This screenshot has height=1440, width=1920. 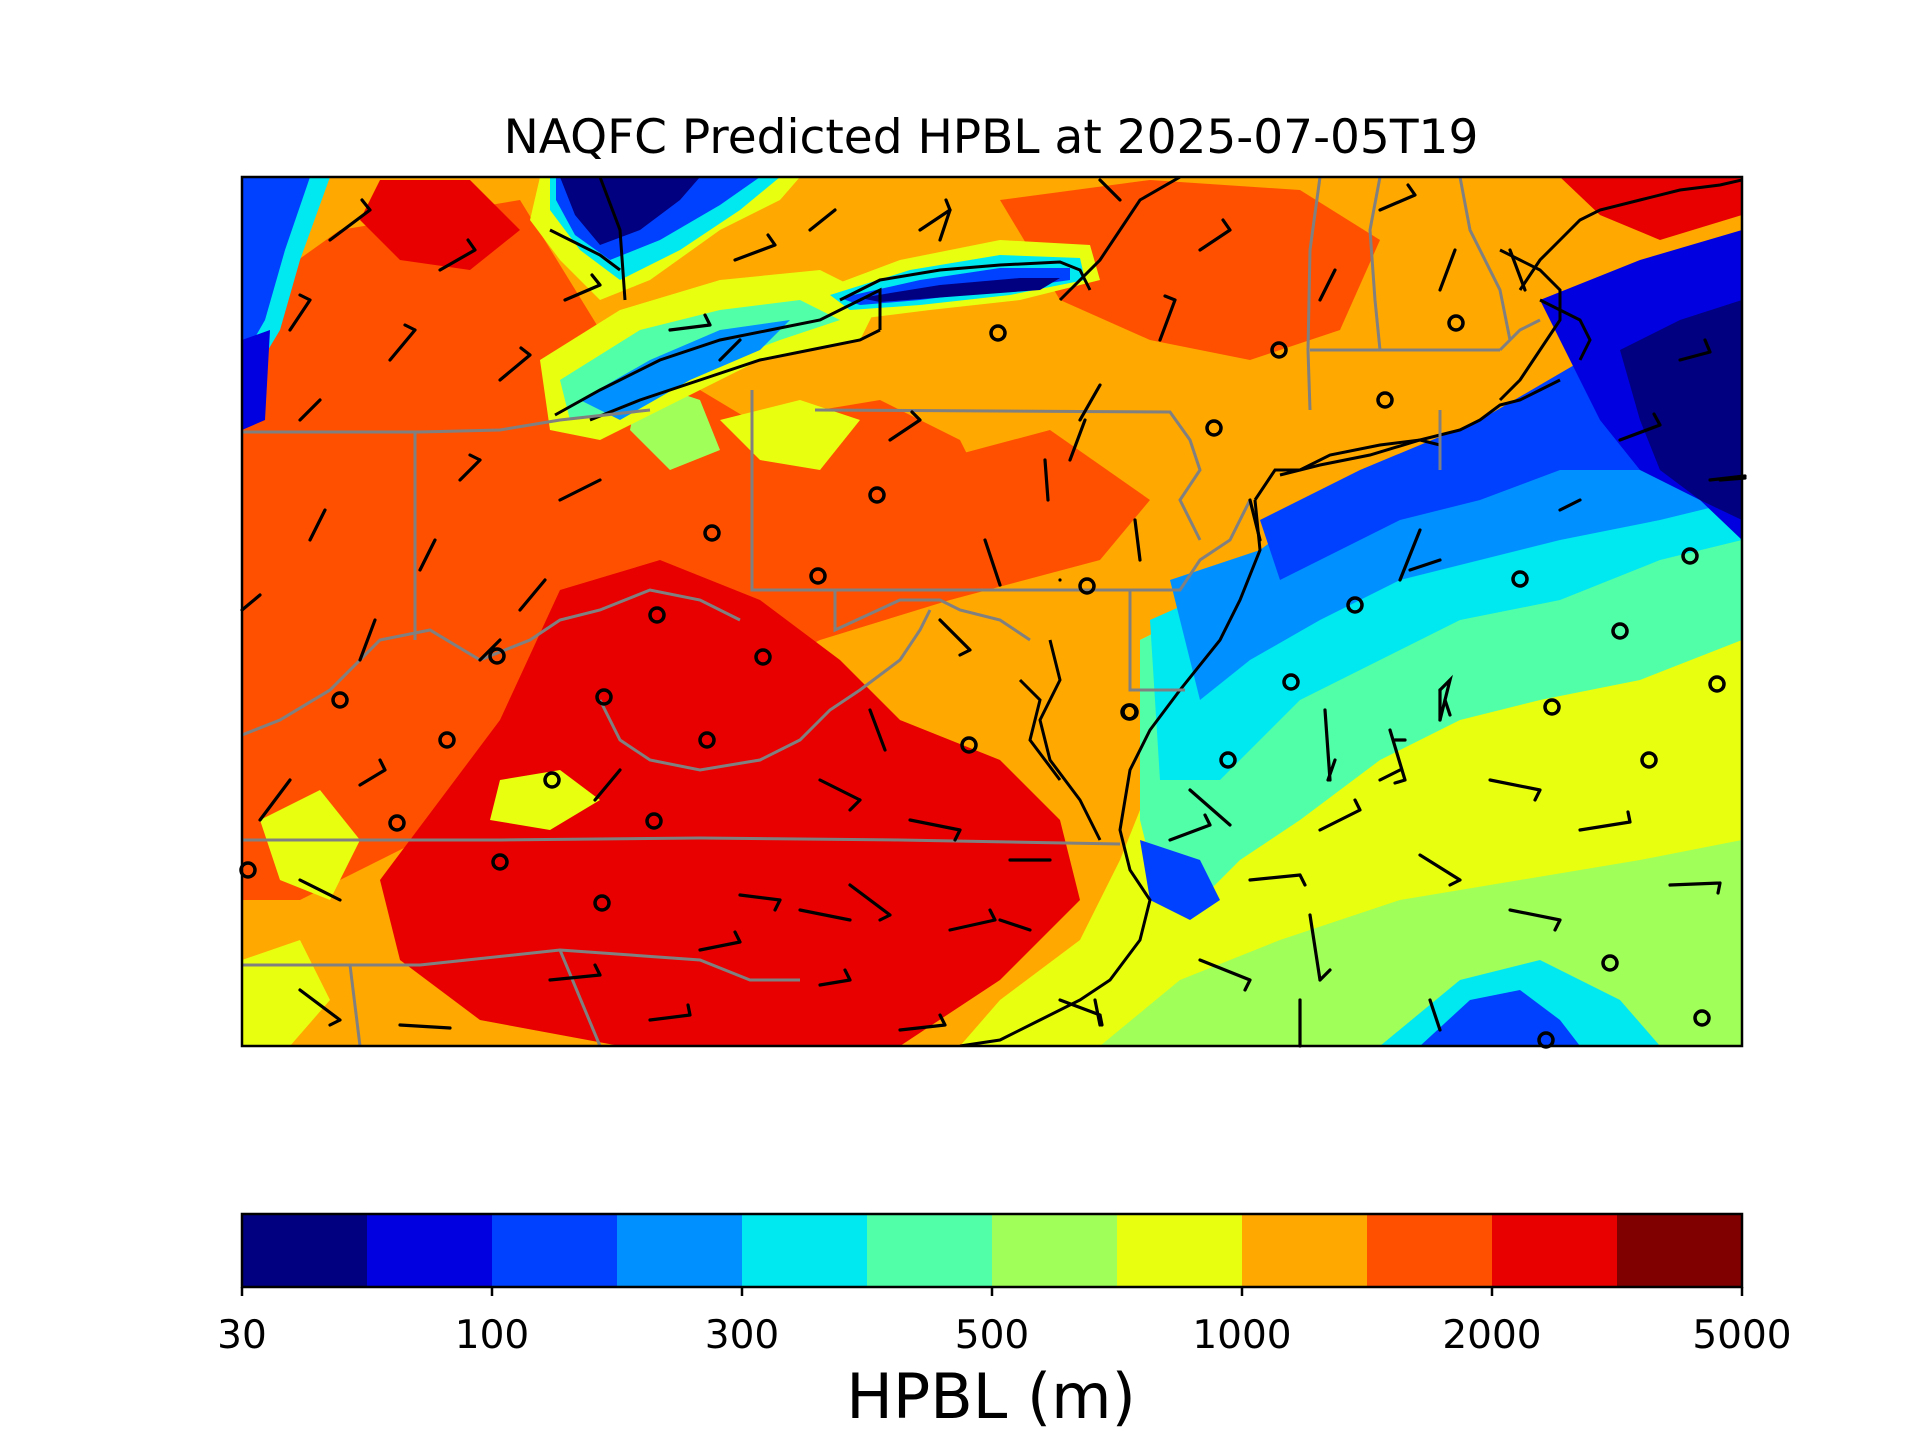 I want to click on plot-title: NAQFC Predicted HPBL at 2025-07-05T19, so click(x=991, y=137).